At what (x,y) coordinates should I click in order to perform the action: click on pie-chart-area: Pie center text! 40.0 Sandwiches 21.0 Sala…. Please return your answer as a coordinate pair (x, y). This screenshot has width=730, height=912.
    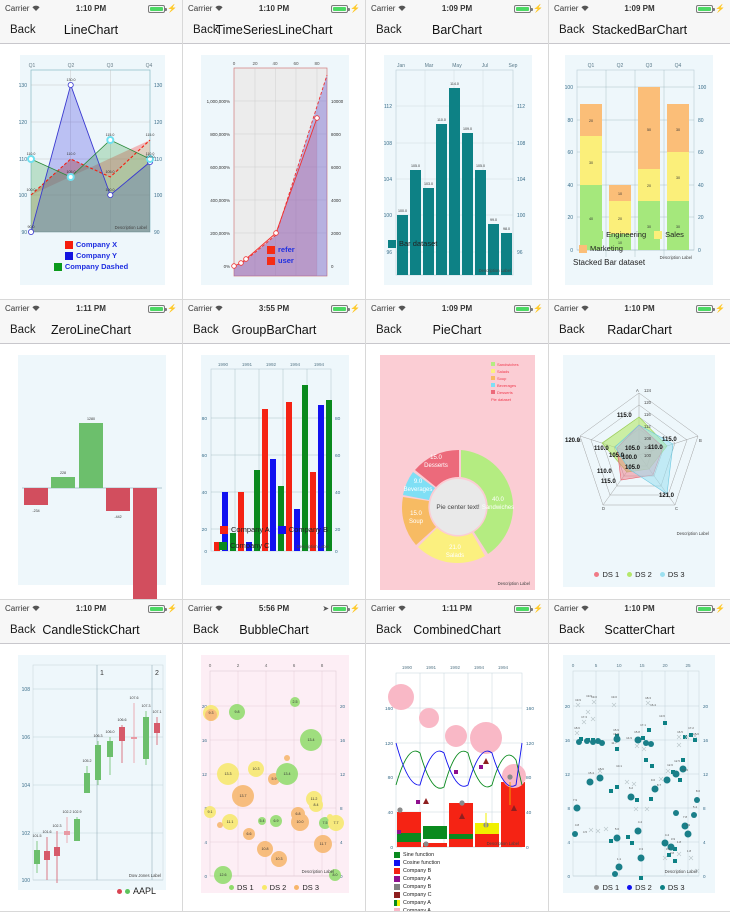
    Looking at the image, I should click on (457, 472).